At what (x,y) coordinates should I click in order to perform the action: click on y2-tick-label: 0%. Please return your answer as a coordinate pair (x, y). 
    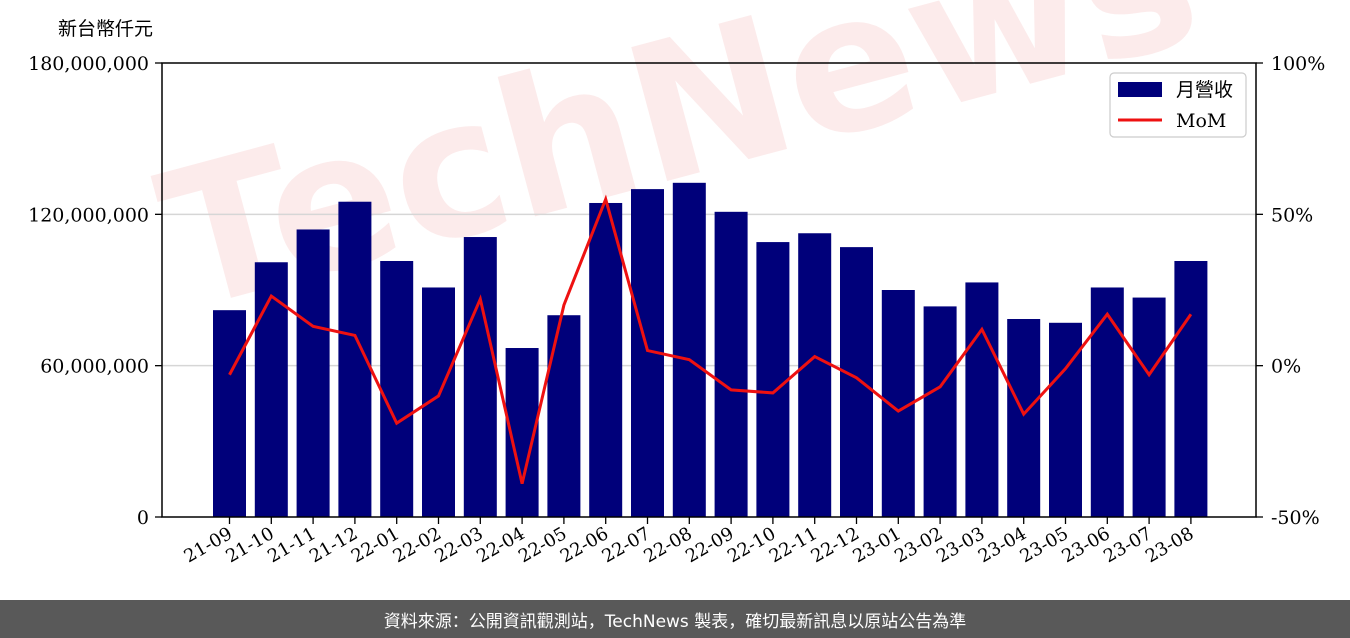
    Looking at the image, I should click on (1286, 367).